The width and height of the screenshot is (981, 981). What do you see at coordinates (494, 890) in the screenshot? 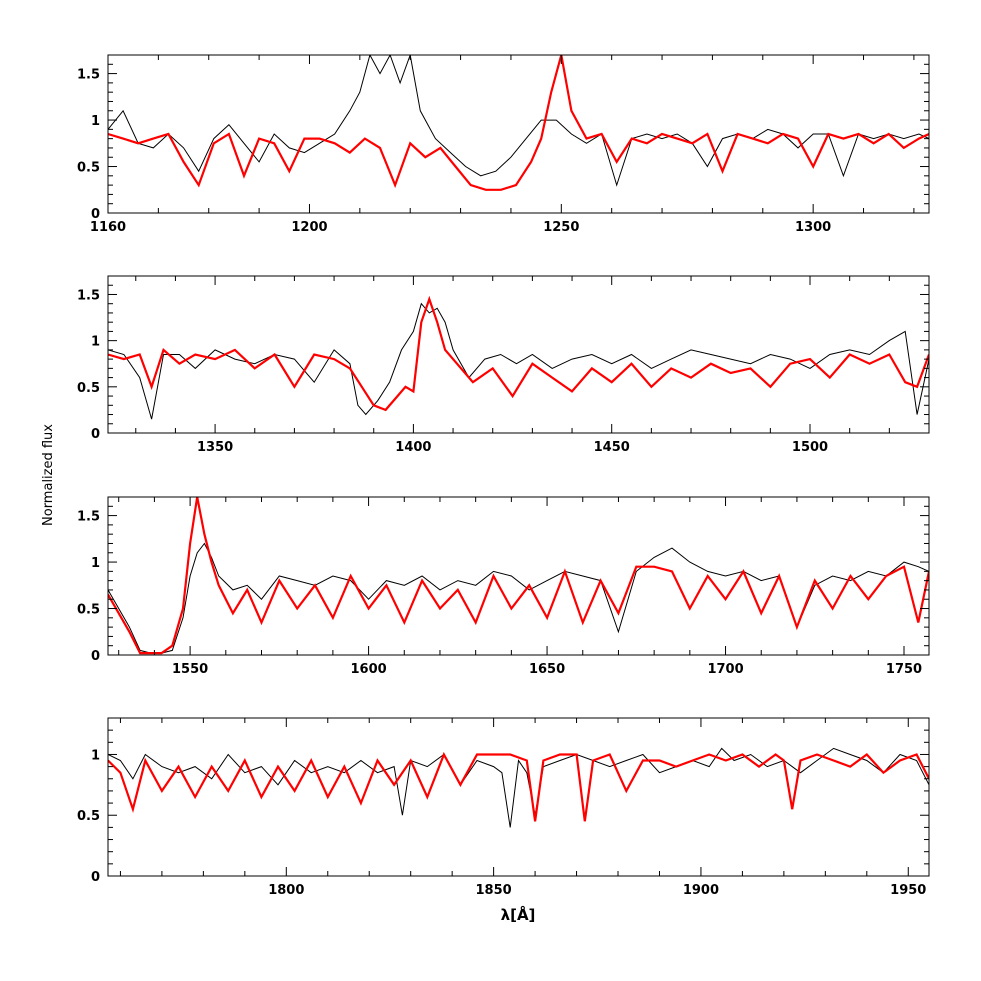
I see `x-tick-label: 1850` at bounding box center [494, 890].